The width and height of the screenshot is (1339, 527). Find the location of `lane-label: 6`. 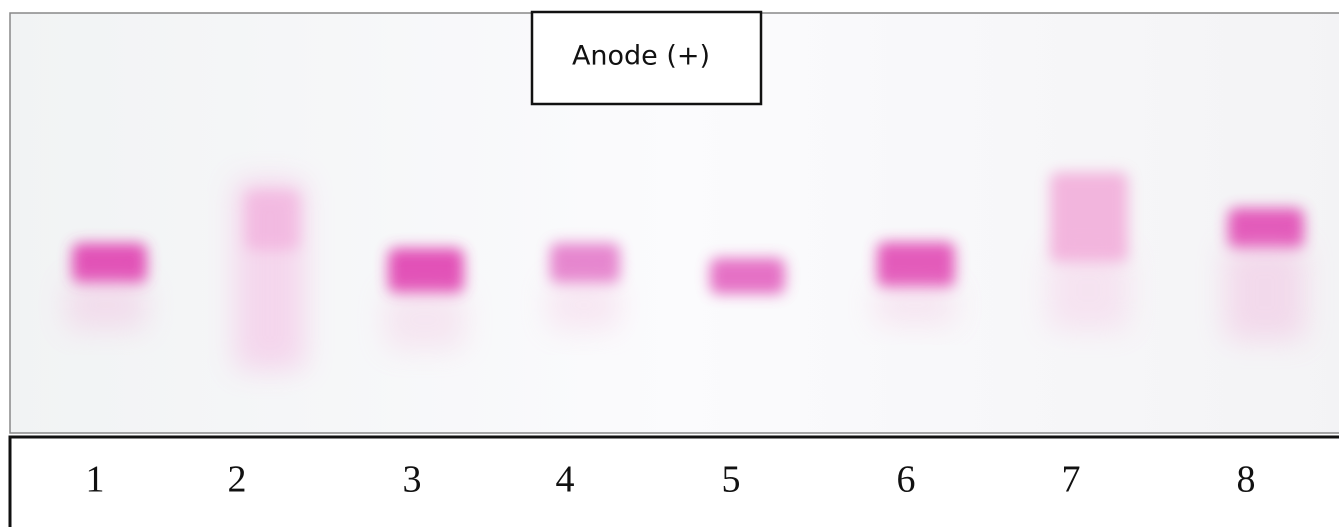

lane-label: 6 is located at coordinates (906, 480).